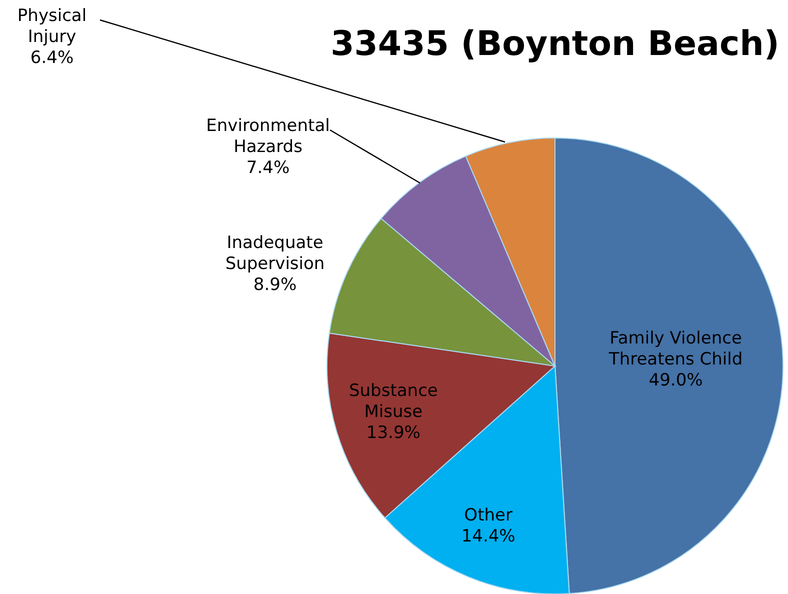 This screenshot has width=788, height=594. What do you see at coordinates (275, 285) in the screenshot?
I see `data-label: 8.9%` at bounding box center [275, 285].